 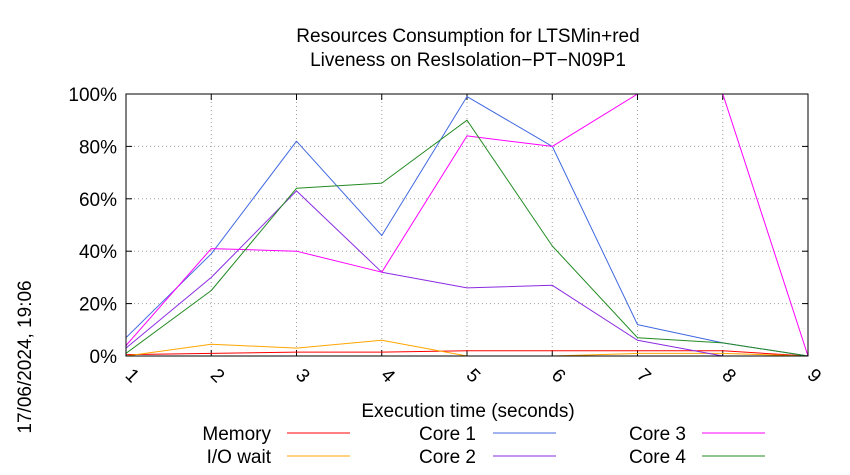 What do you see at coordinates (814, 376) in the screenshot?
I see `x-tick-label: 9` at bounding box center [814, 376].